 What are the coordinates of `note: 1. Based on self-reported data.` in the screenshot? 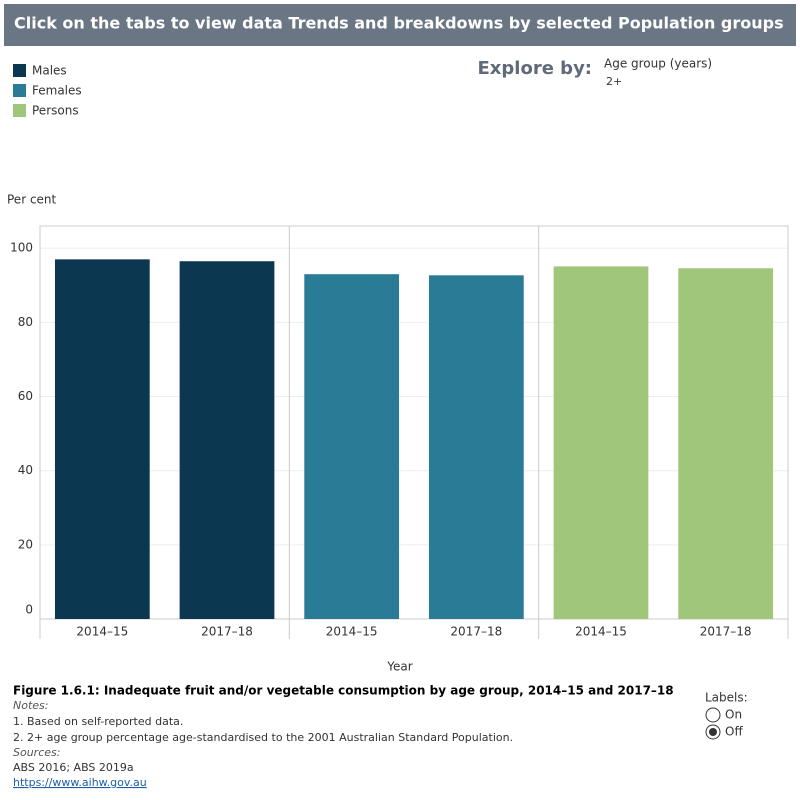 It's located at (98, 721).